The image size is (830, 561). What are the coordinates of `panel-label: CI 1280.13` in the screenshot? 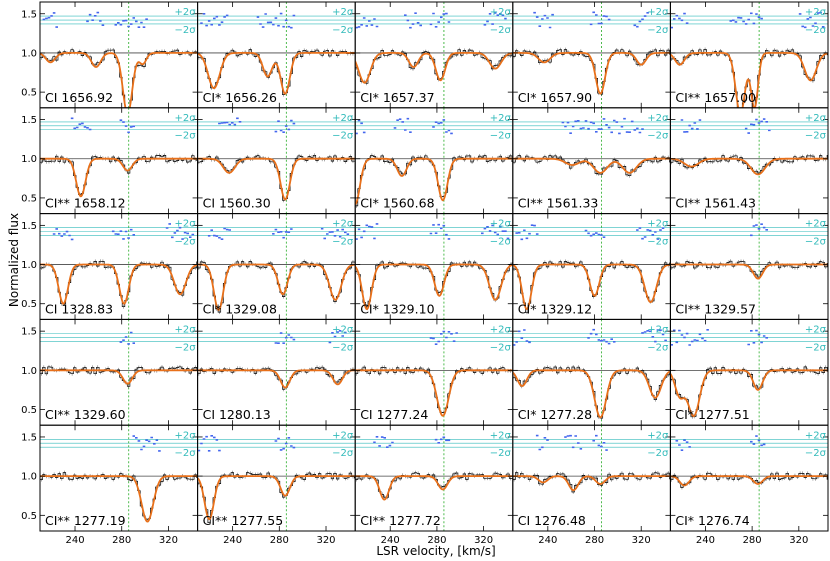 It's located at (237, 414).